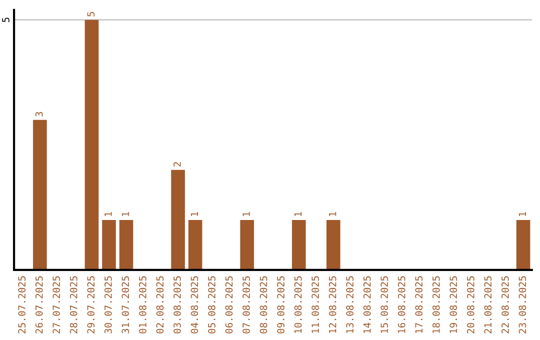 Image resolution: width=540 pixels, height=340 pixels. What do you see at coordinates (315, 304) in the screenshot?
I see `x-tick-label: 11.08.2025` at bounding box center [315, 304].